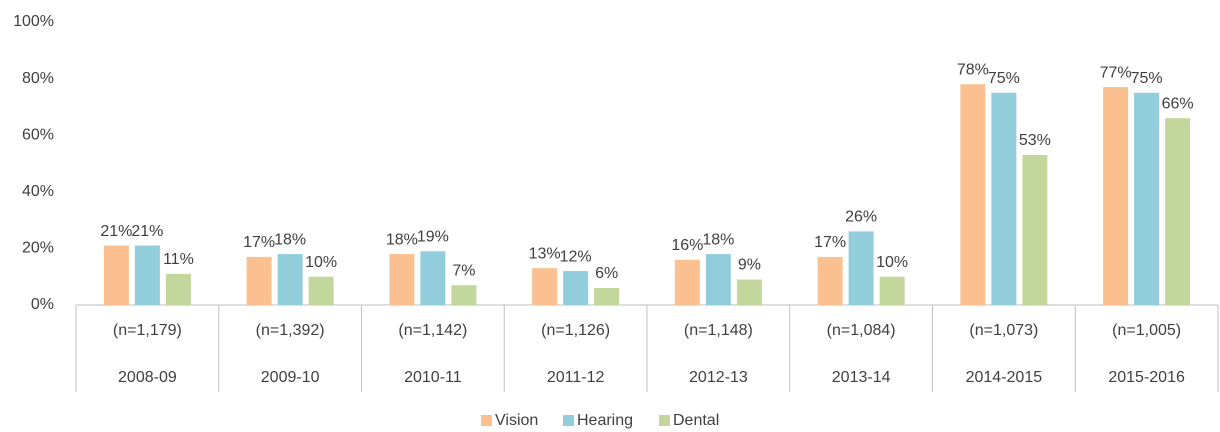  I want to click on y-tick-label: 60%, so click(38, 134).